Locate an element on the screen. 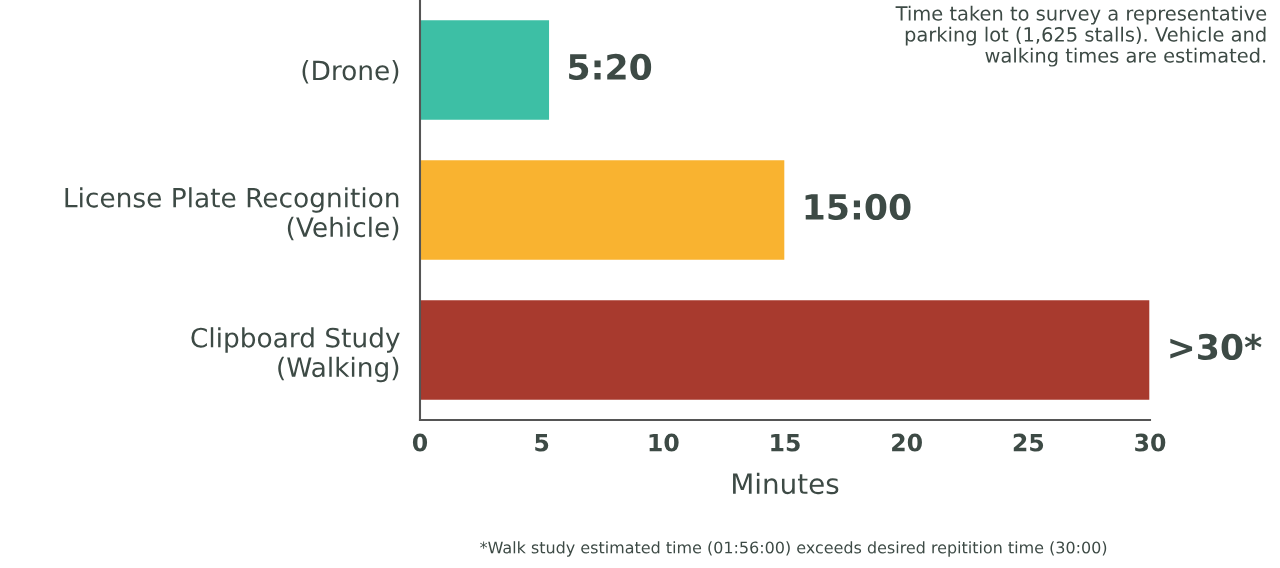 The width and height of the screenshot is (1280, 568). x-tick-label: 10 is located at coordinates (664, 442).